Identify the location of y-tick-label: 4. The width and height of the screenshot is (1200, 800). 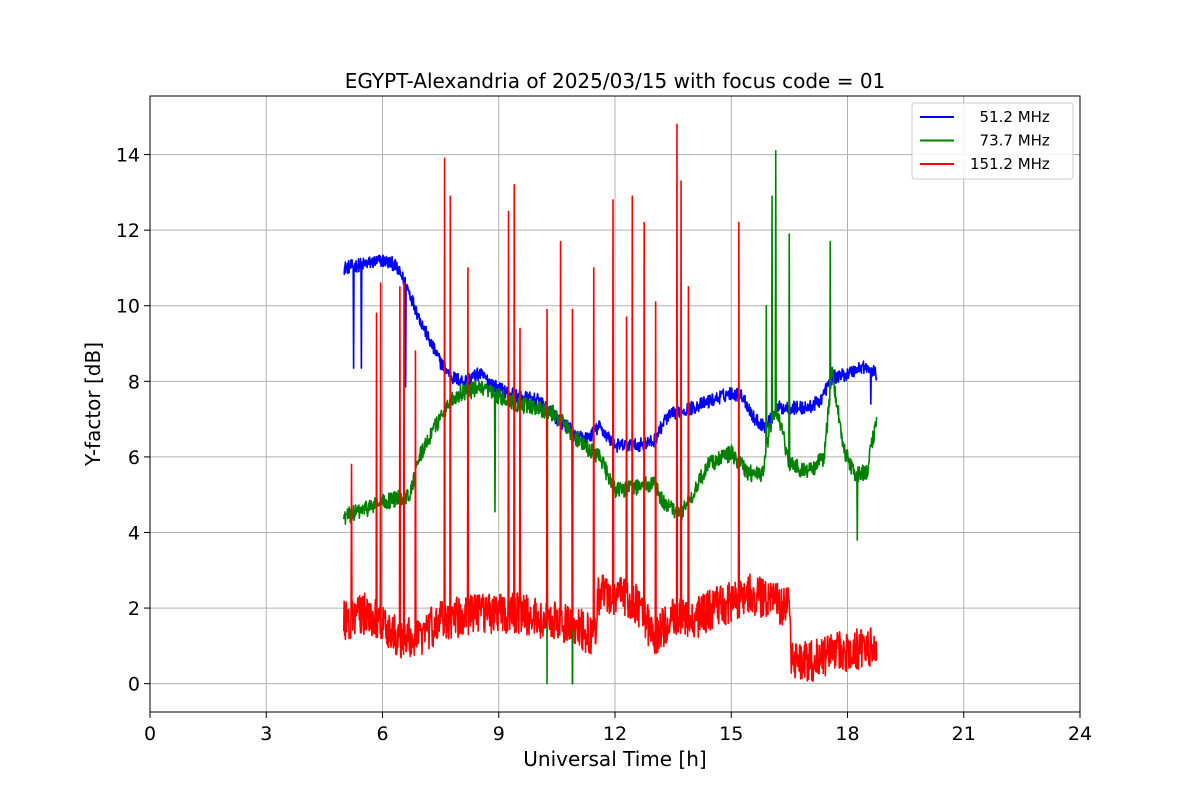
(134, 533).